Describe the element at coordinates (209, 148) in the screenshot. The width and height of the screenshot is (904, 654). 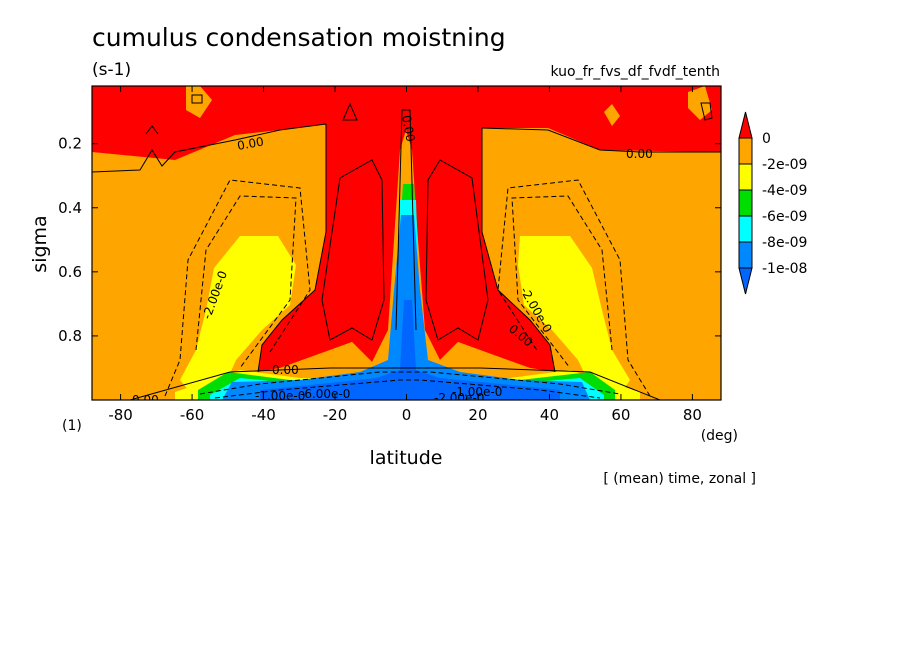
I see `contour-zero-upper` at that location.